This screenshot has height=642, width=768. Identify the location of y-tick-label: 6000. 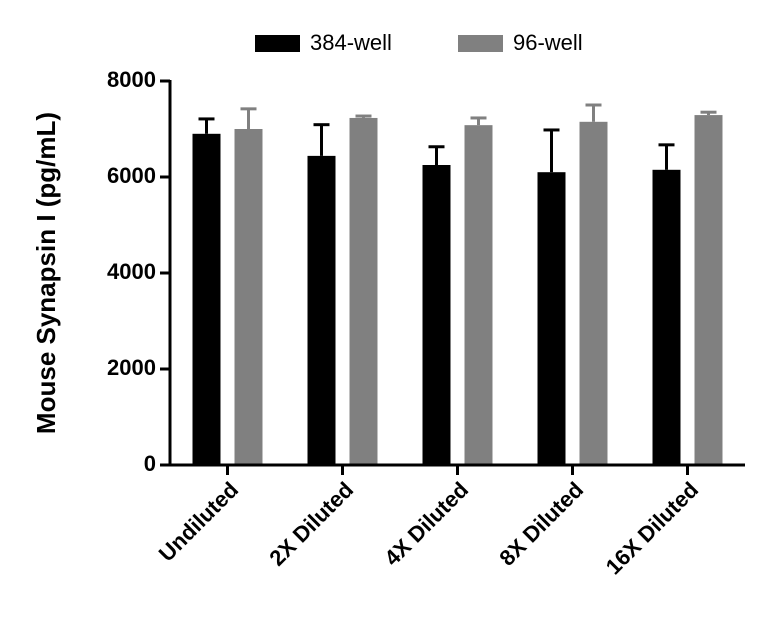
(131, 175).